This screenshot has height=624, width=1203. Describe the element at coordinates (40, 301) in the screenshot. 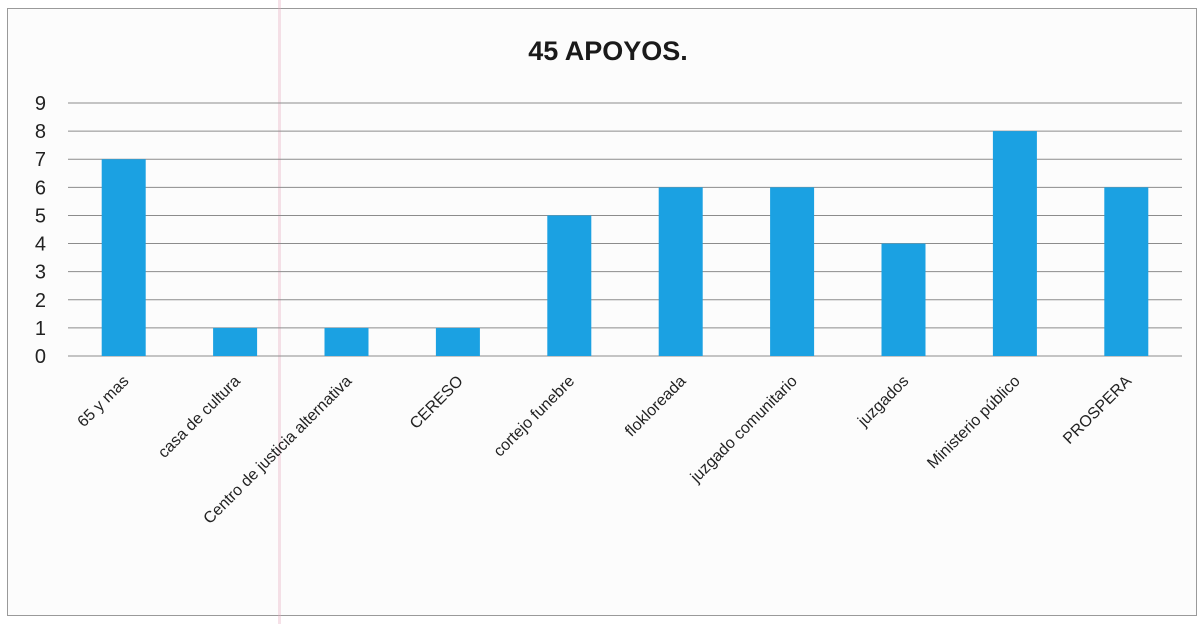

I see `y-tick-label: 2` at that location.